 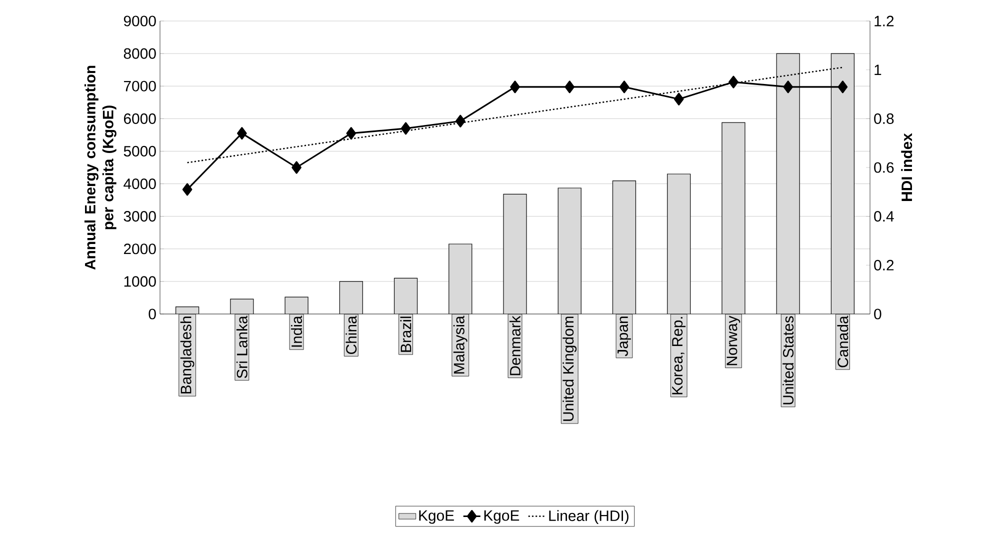 I want to click on y-tick-label: 5000, so click(x=140, y=151).